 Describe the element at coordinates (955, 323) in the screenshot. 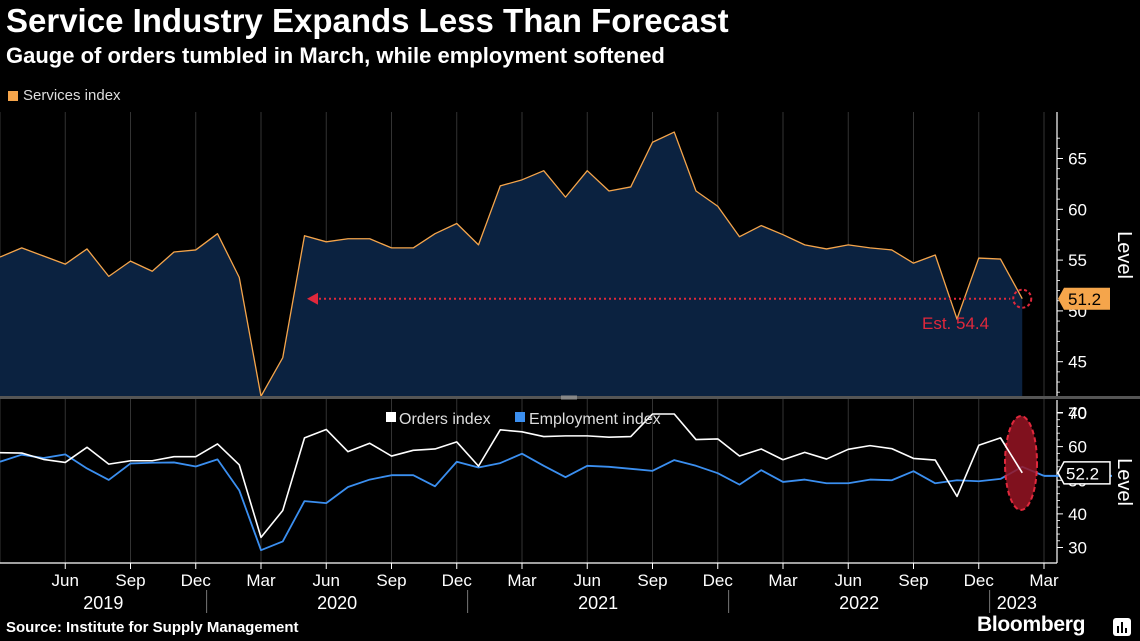

I see `estimate-label: Est. 54.4` at that location.